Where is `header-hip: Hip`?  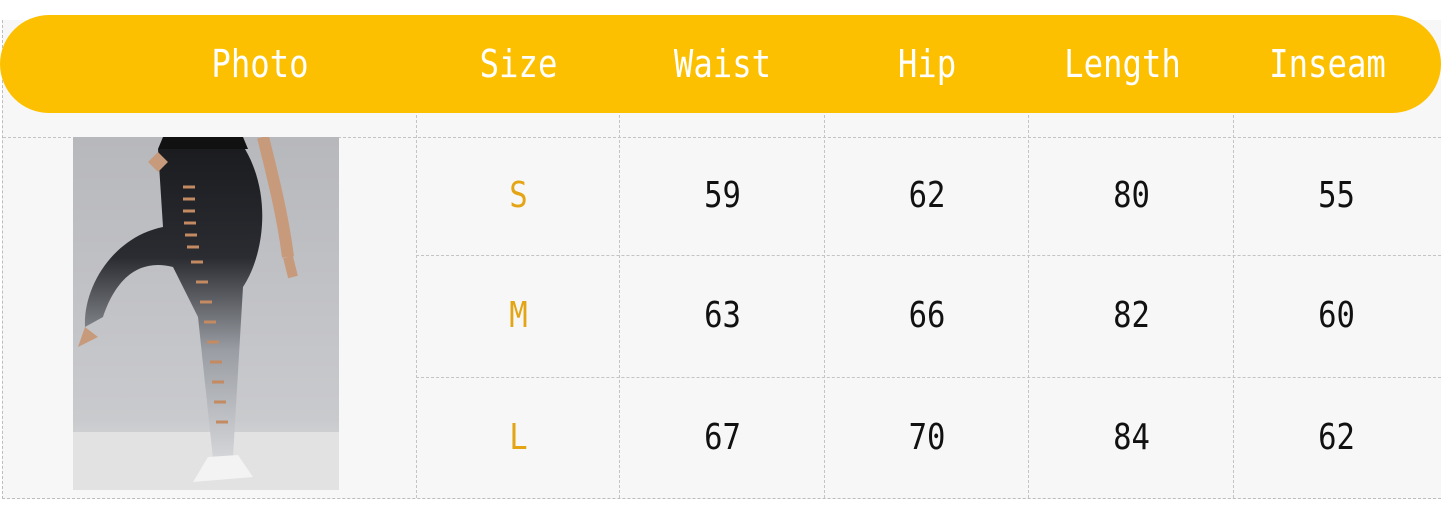 header-hip: Hip is located at coordinates (927, 64).